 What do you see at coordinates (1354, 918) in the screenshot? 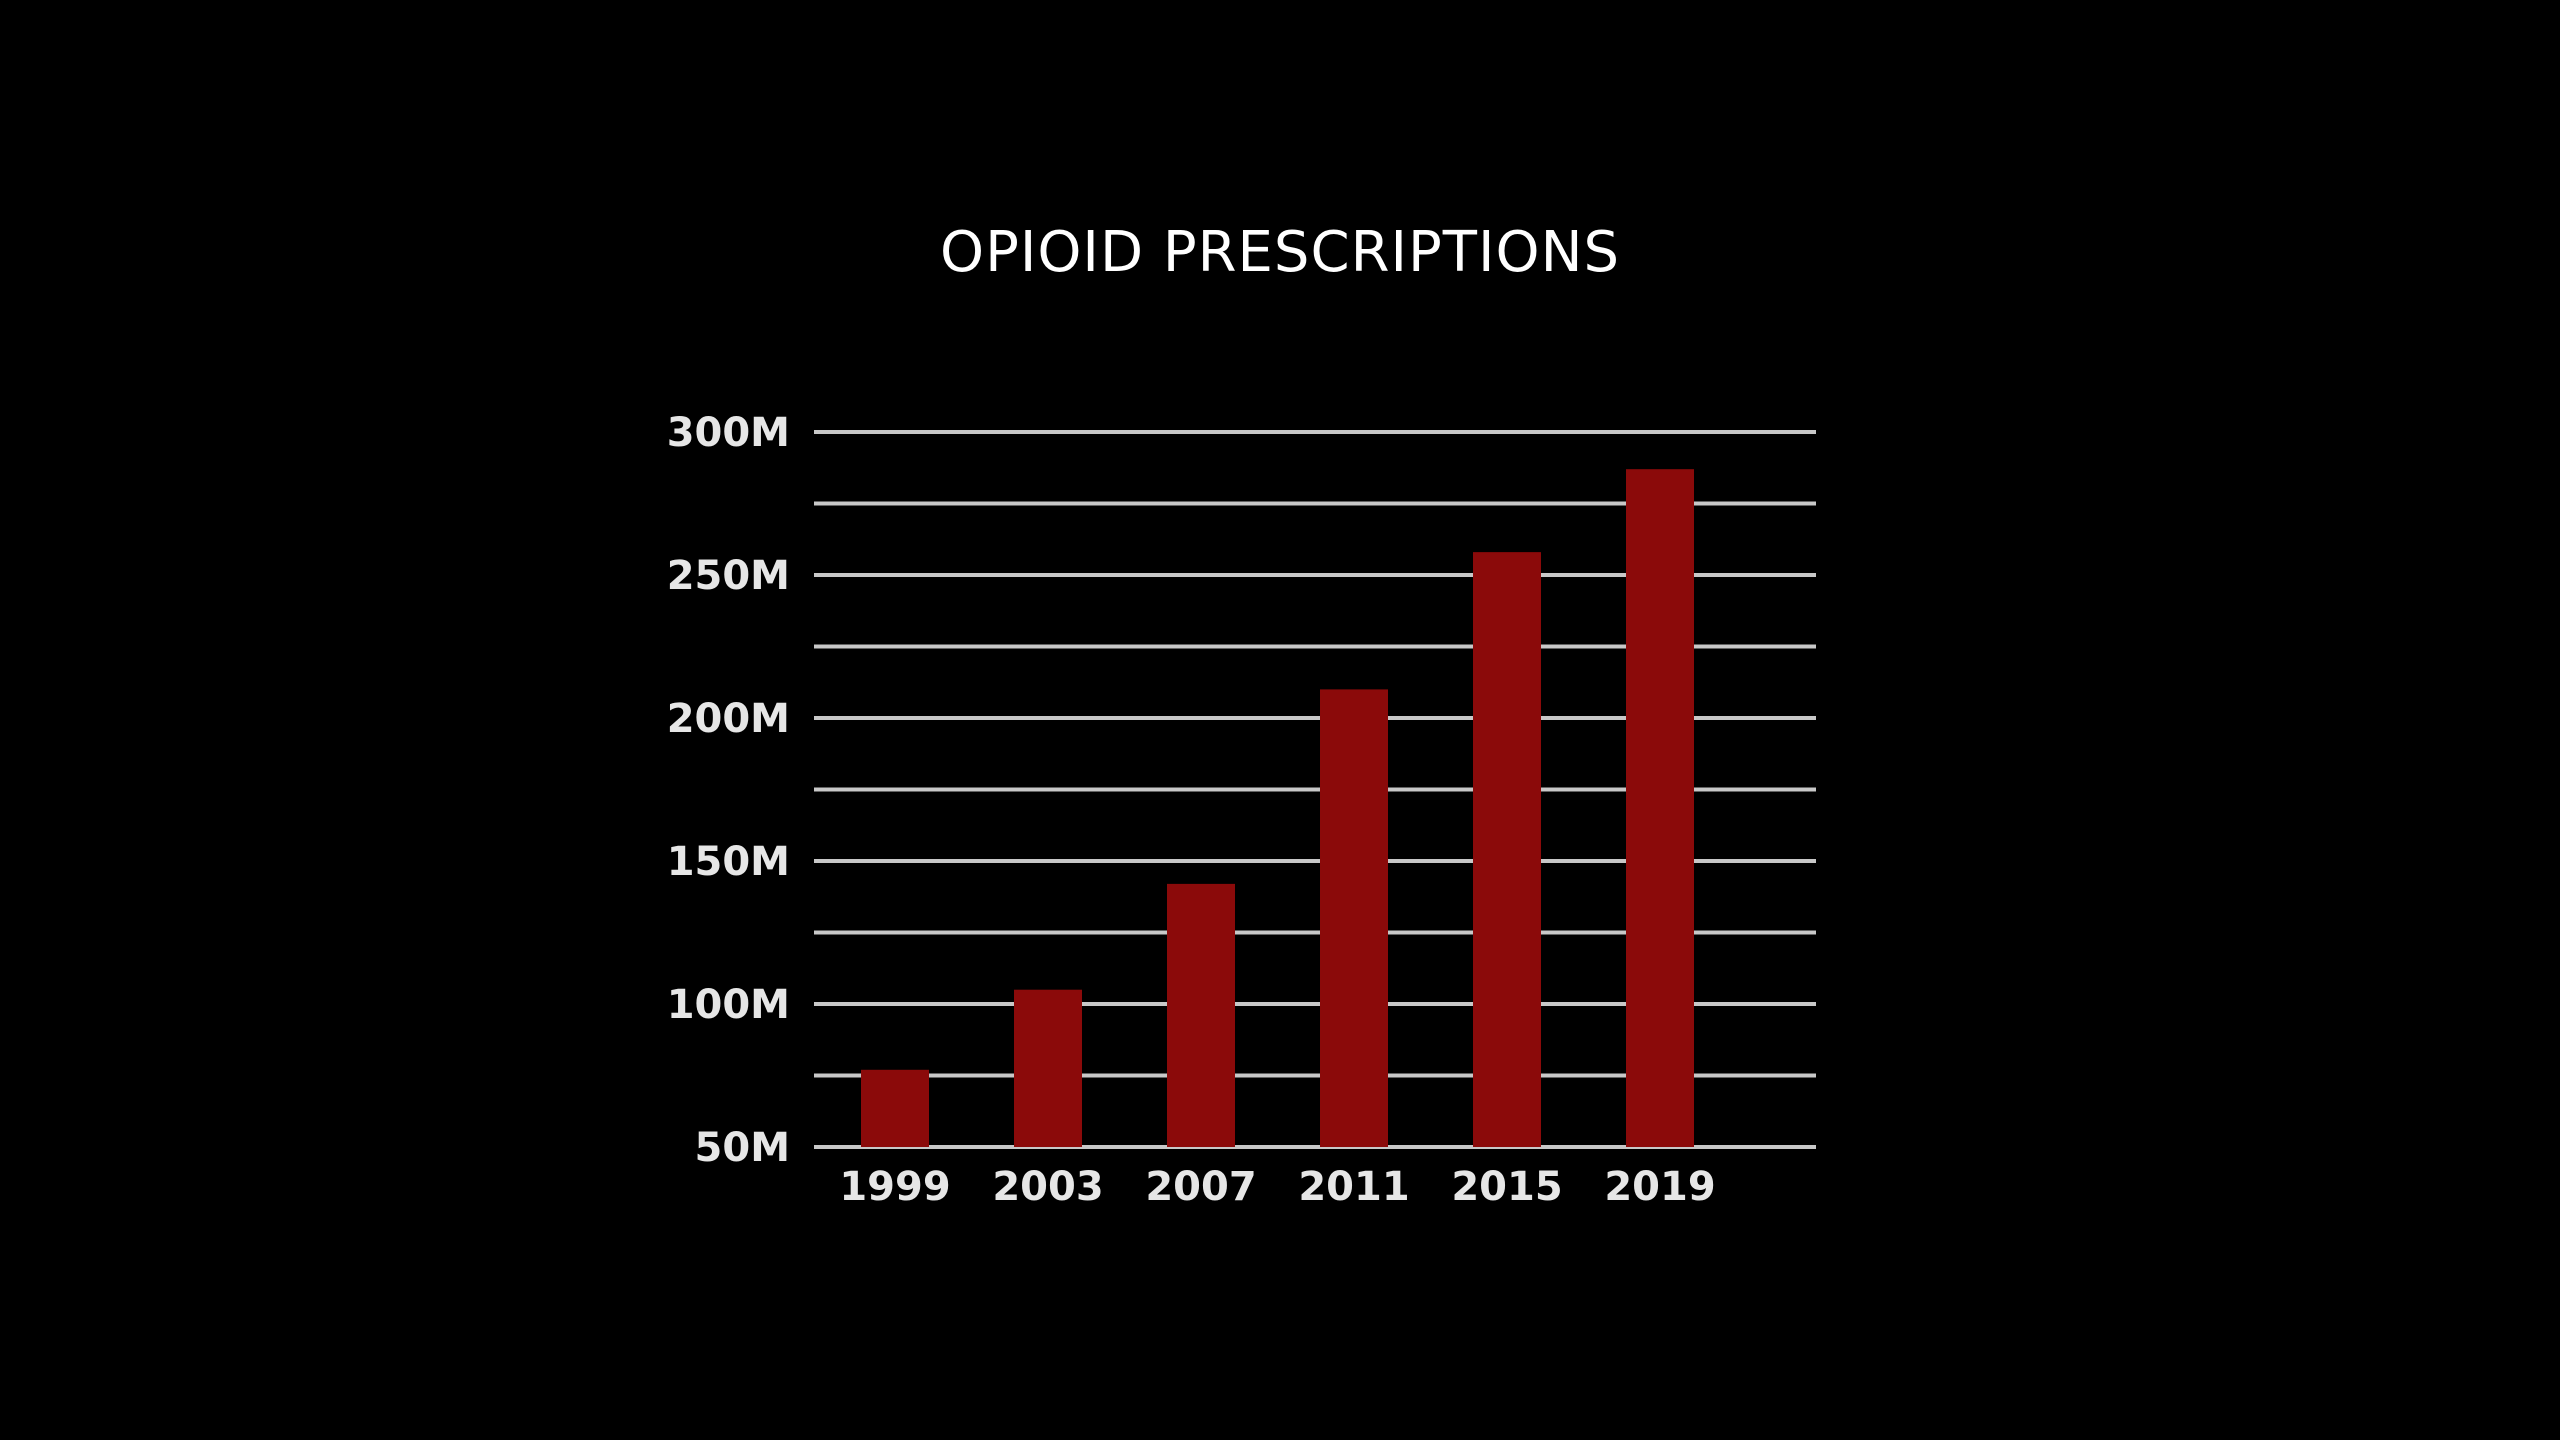
I see `bar-2011` at bounding box center [1354, 918].